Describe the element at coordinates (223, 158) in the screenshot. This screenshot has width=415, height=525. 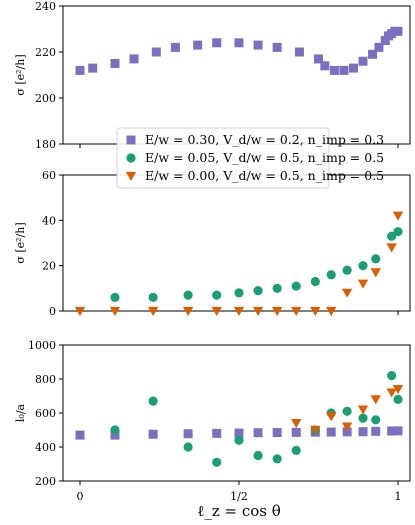
I see `legend-box` at that location.